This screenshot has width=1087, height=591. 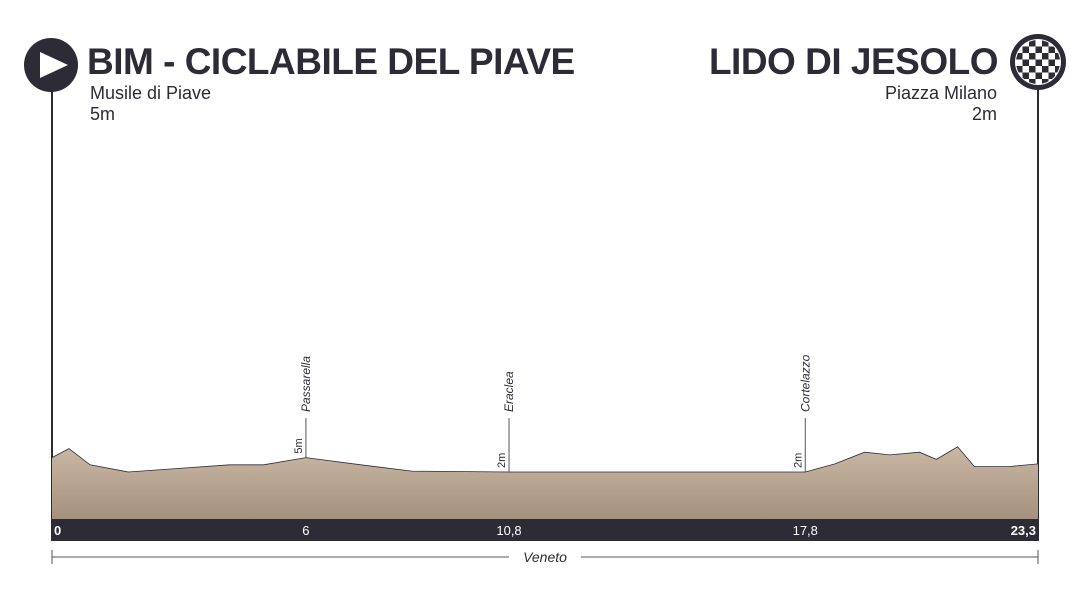 I want to click on waypoint-km-label: 17,8, so click(x=805, y=530).